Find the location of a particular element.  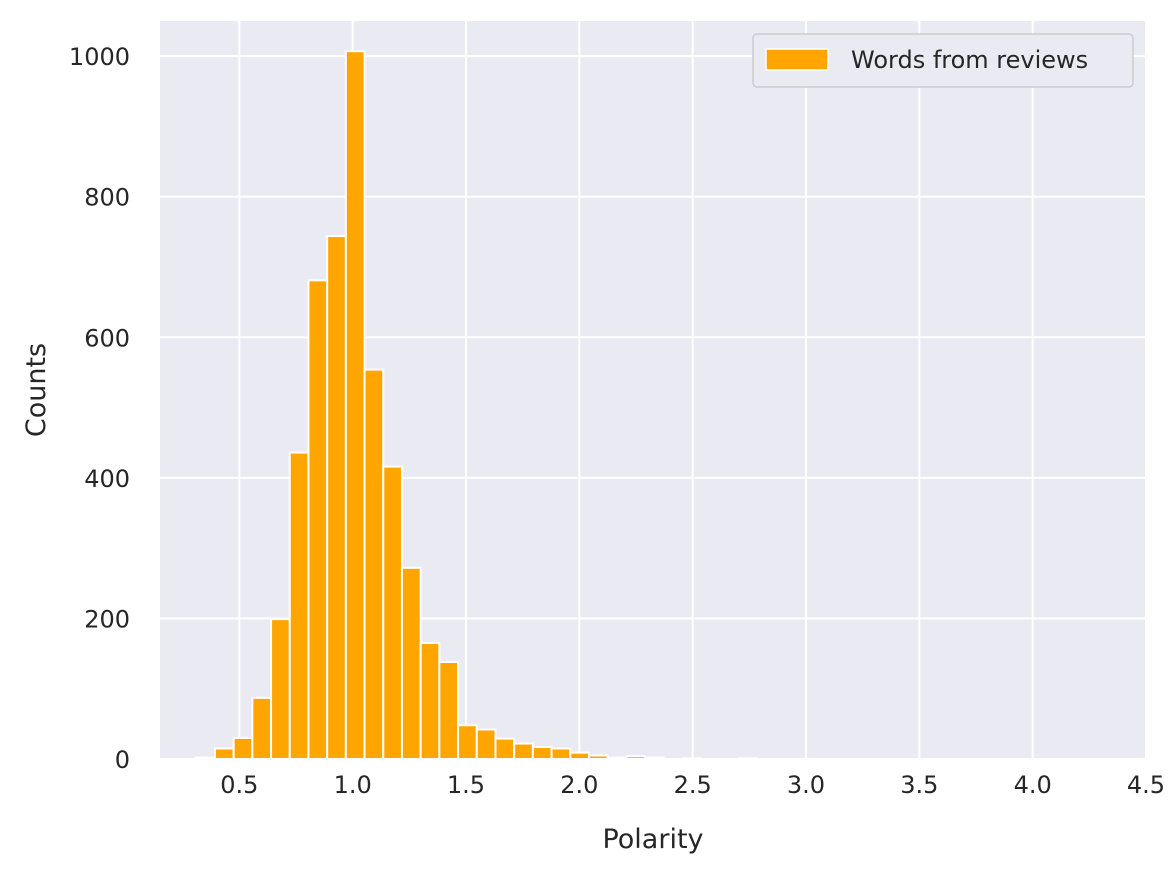

x-tick-label: 4.5 is located at coordinates (1146, 785).